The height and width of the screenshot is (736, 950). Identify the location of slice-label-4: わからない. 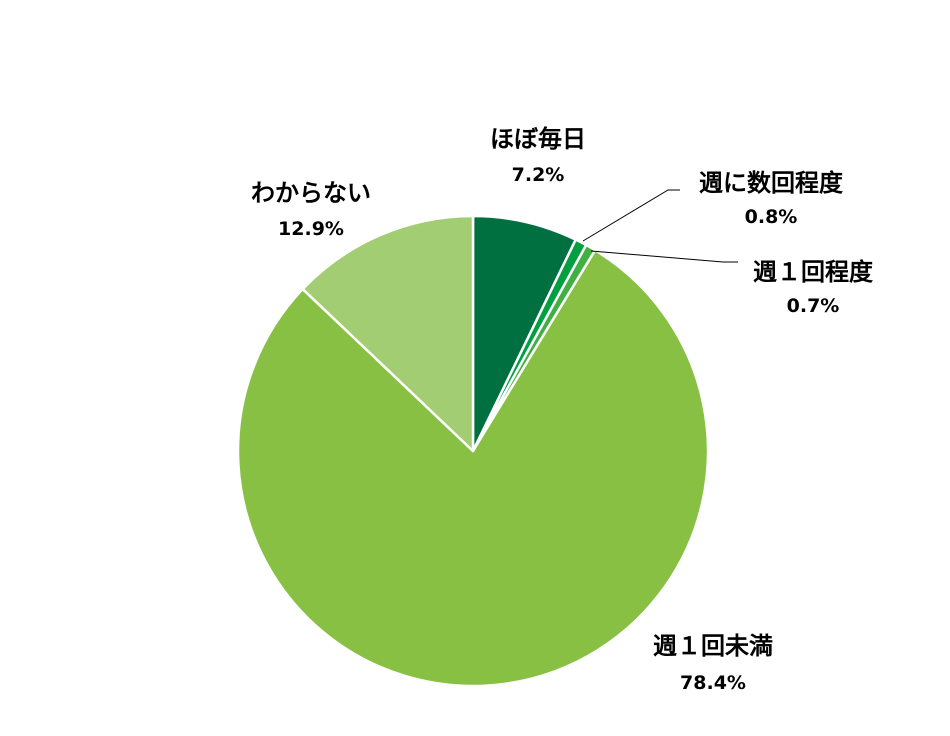
(311, 193).